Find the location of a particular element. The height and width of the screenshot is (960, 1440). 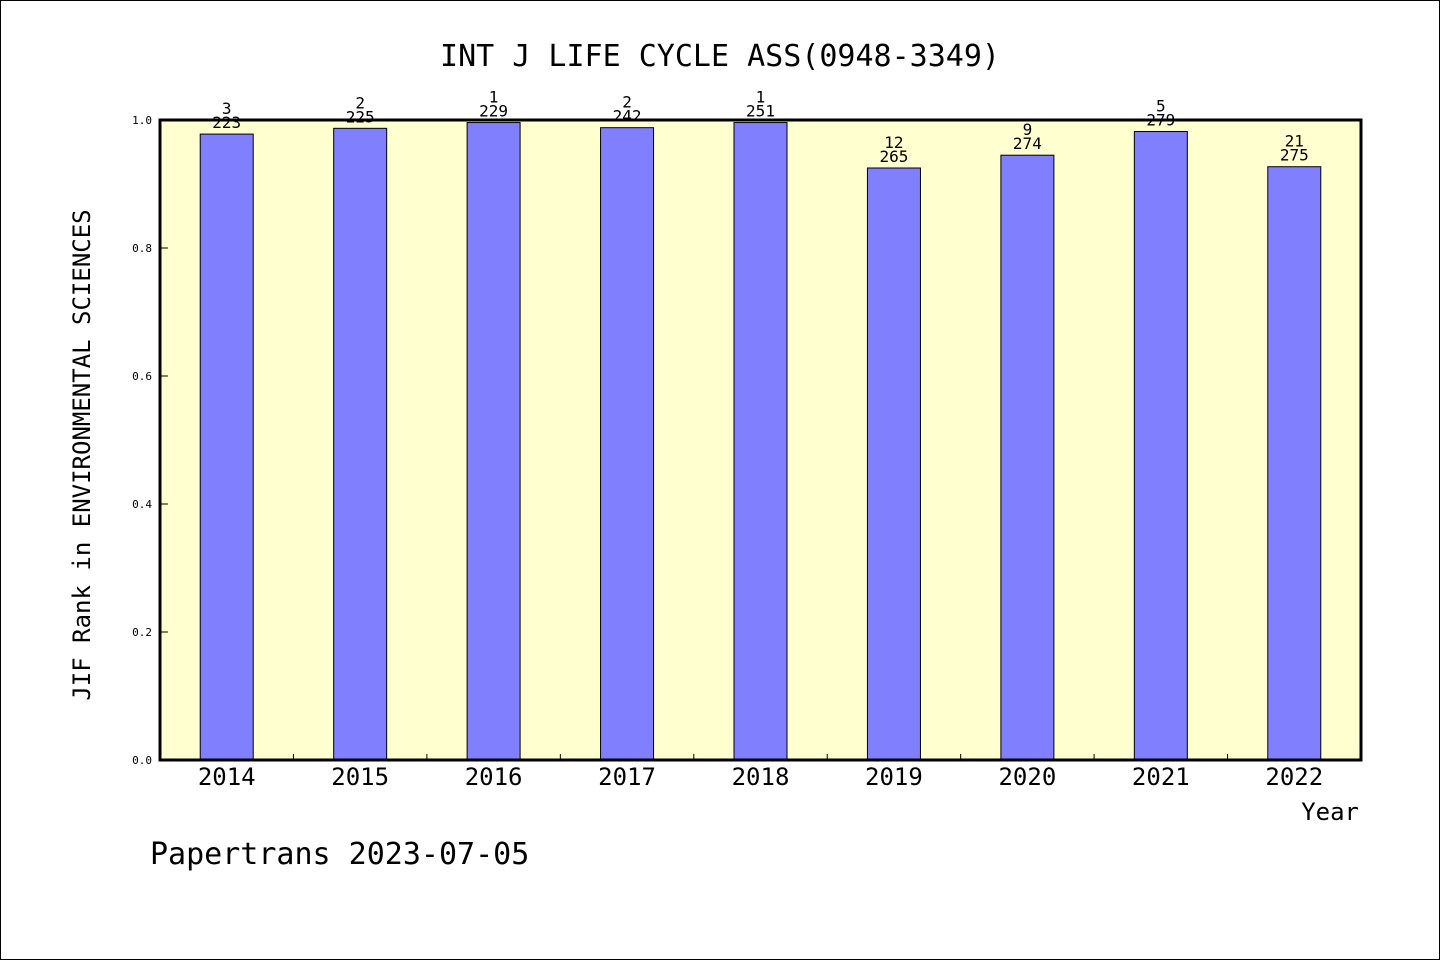

bar-2022 is located at coordinates (1294, 463).